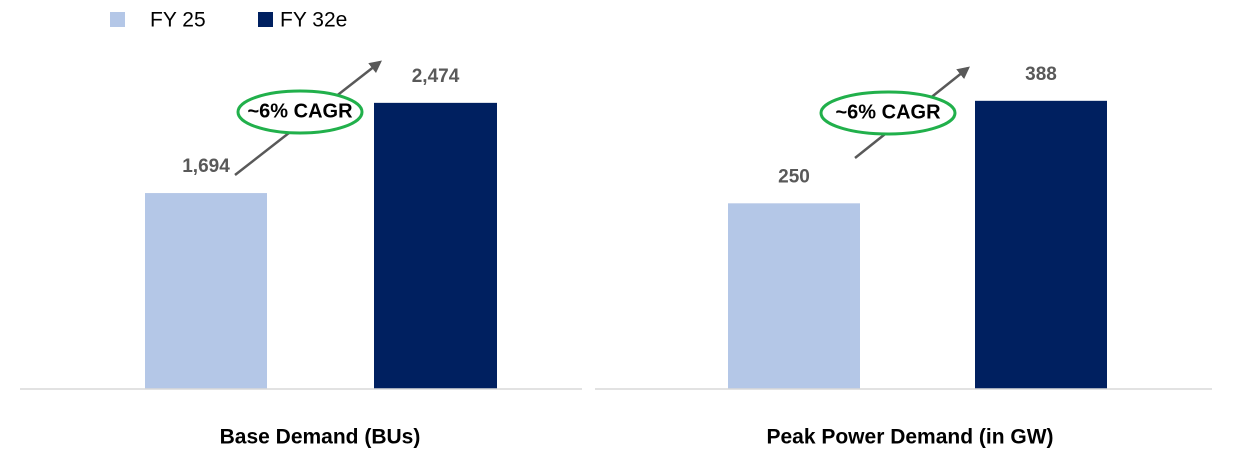 This screenshot has height=451, width=1236. What do you see at coordinates (1041, 74) in the screenshot?
I see `value-label: 388` at bounding box center [1041, 74].